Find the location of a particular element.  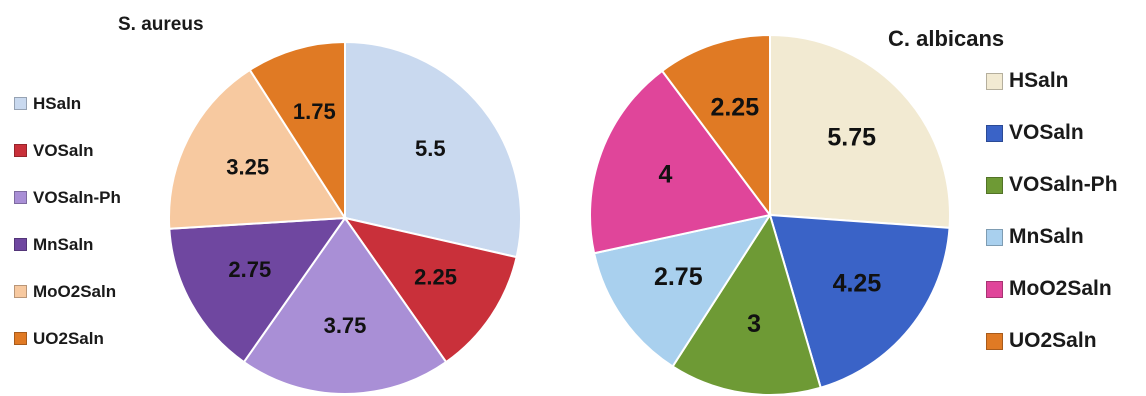

data-label: 3 is located at coordinates (754, 324).